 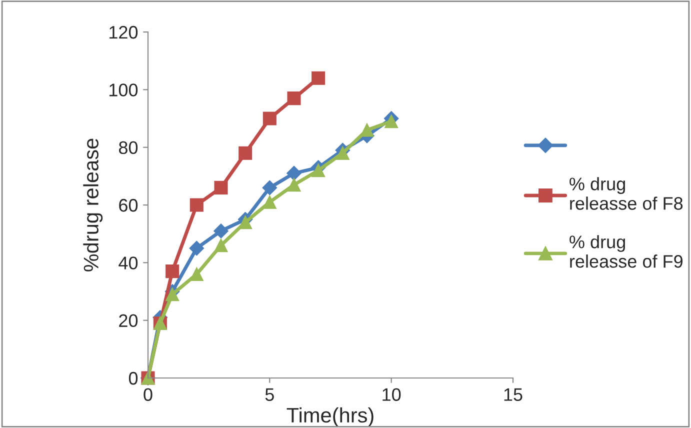 What do you see at coordinates (391, 394) in the screenshot?
I see `x-tick-label: 10` at bounding box center [391, 394].